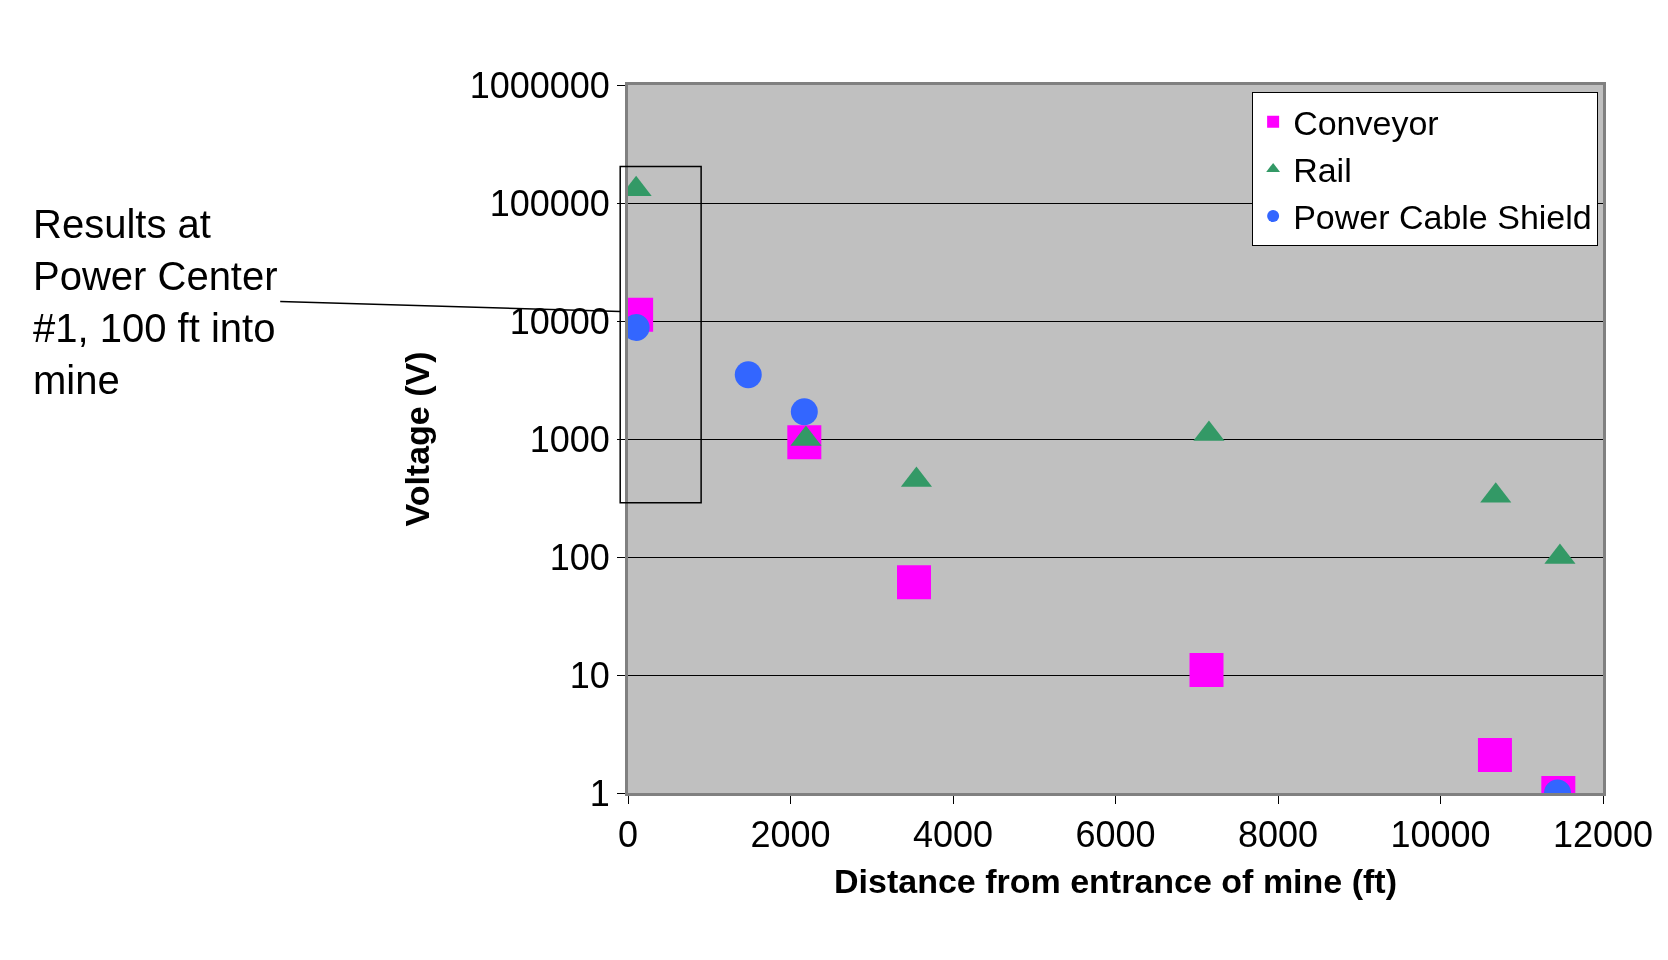 This screenshot has height=960, width=1668. What do you see at coordinates (1322, 170) in the screenshot?
I see `legend-label: Rail` at bounding box center [1322, 170].